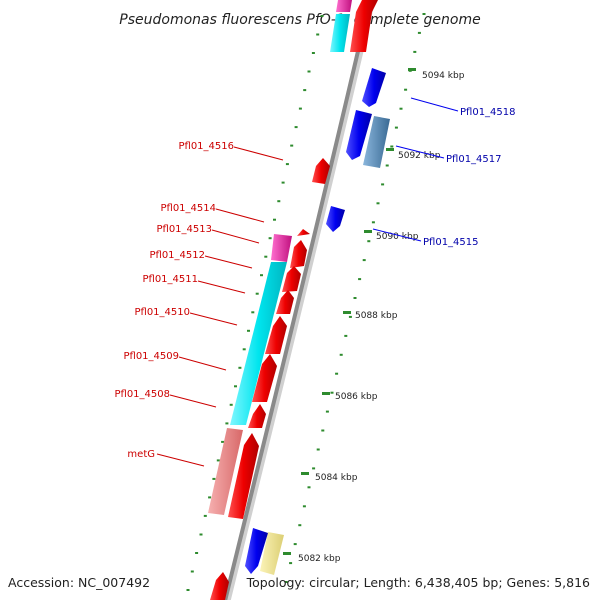 The image size is (600, 600). Describe the element at coordinates (225, 471) in the screenshot. I see `pink-orf` at that location.